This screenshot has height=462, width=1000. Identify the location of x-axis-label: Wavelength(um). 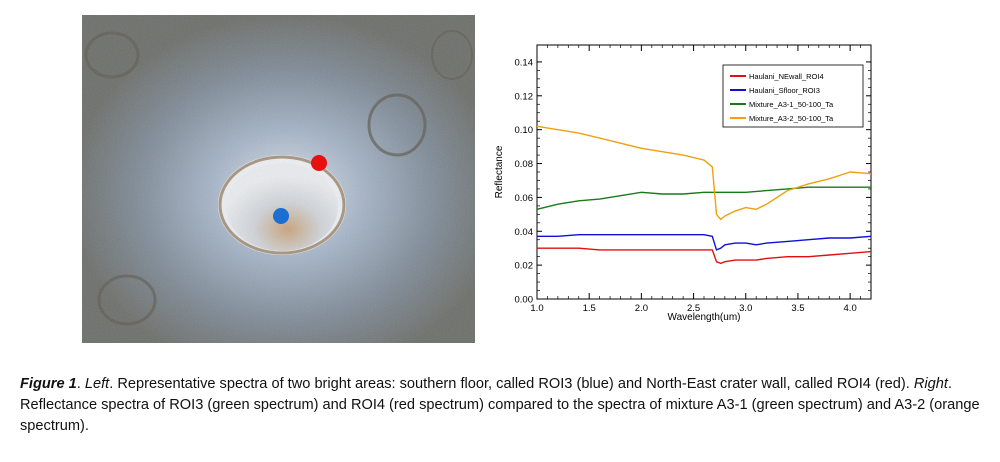
(704, 317).